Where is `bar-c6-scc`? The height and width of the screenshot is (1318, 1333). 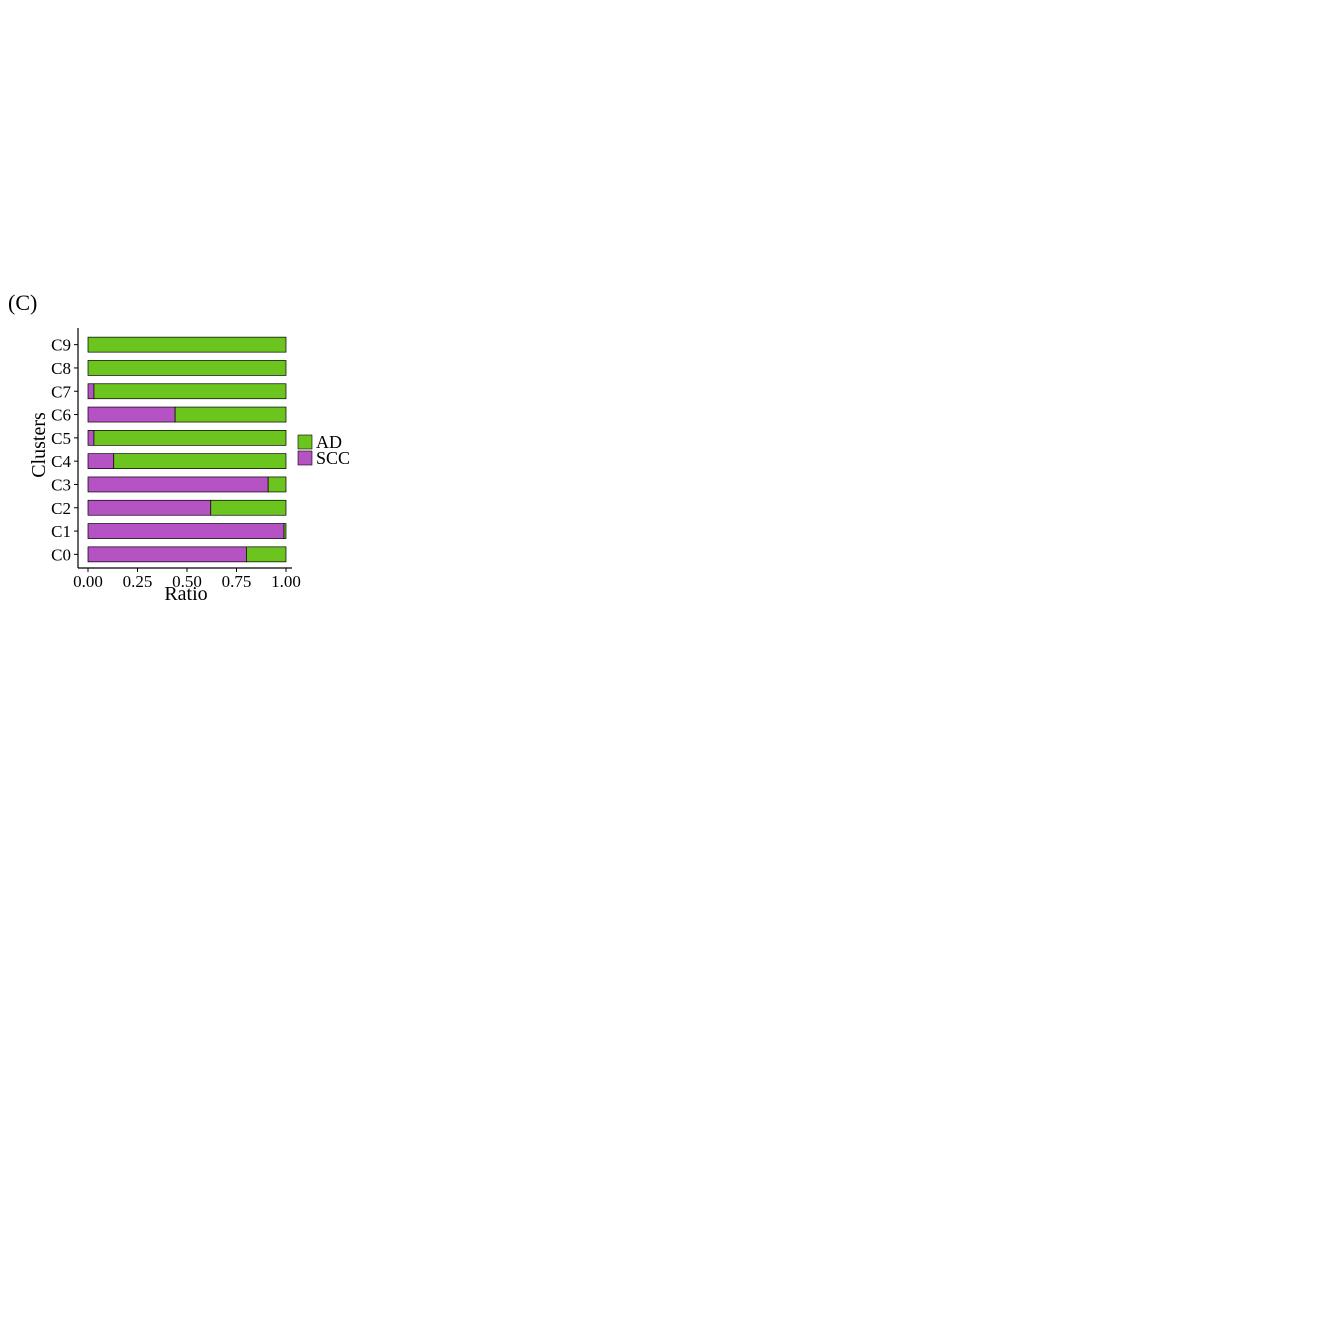
bar-c6-scc is located at coordinates (131, 414).